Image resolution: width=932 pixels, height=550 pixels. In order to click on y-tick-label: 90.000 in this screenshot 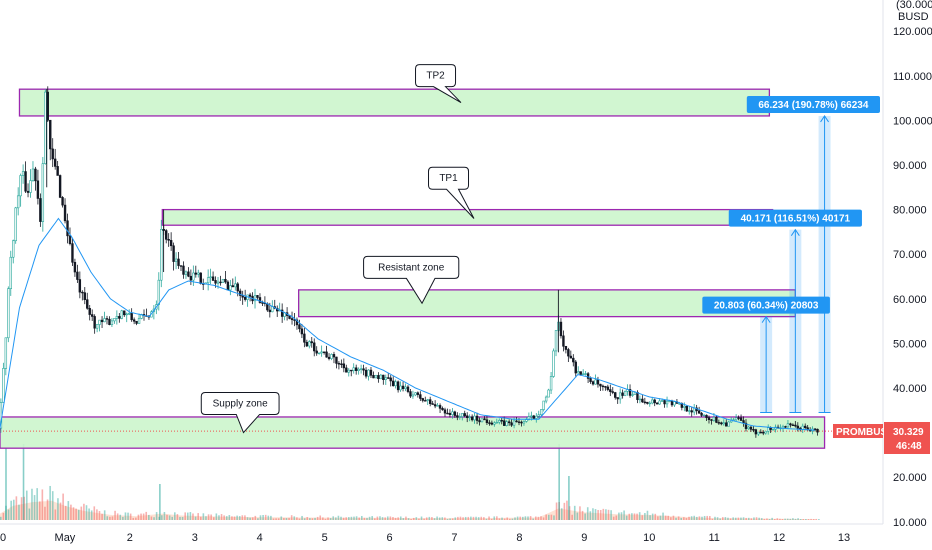, I will do `click(910, 166)`.